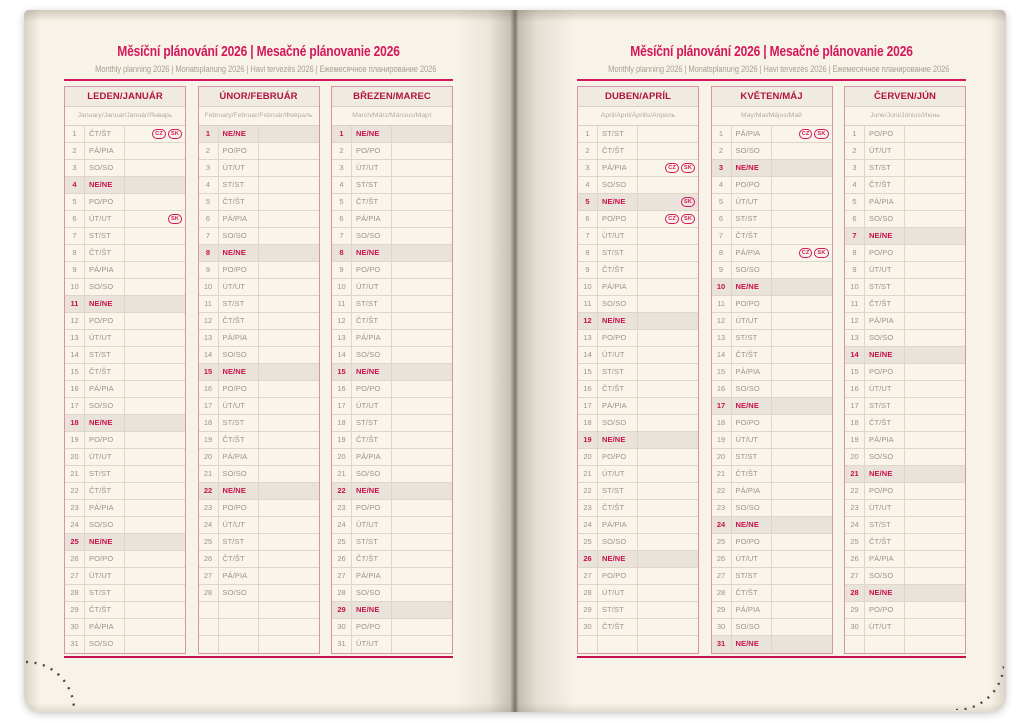 The width and height of the screenshot is (1024, 723). I want to click on day-row-sunday: 22 NE/NE, so click(258, 491).